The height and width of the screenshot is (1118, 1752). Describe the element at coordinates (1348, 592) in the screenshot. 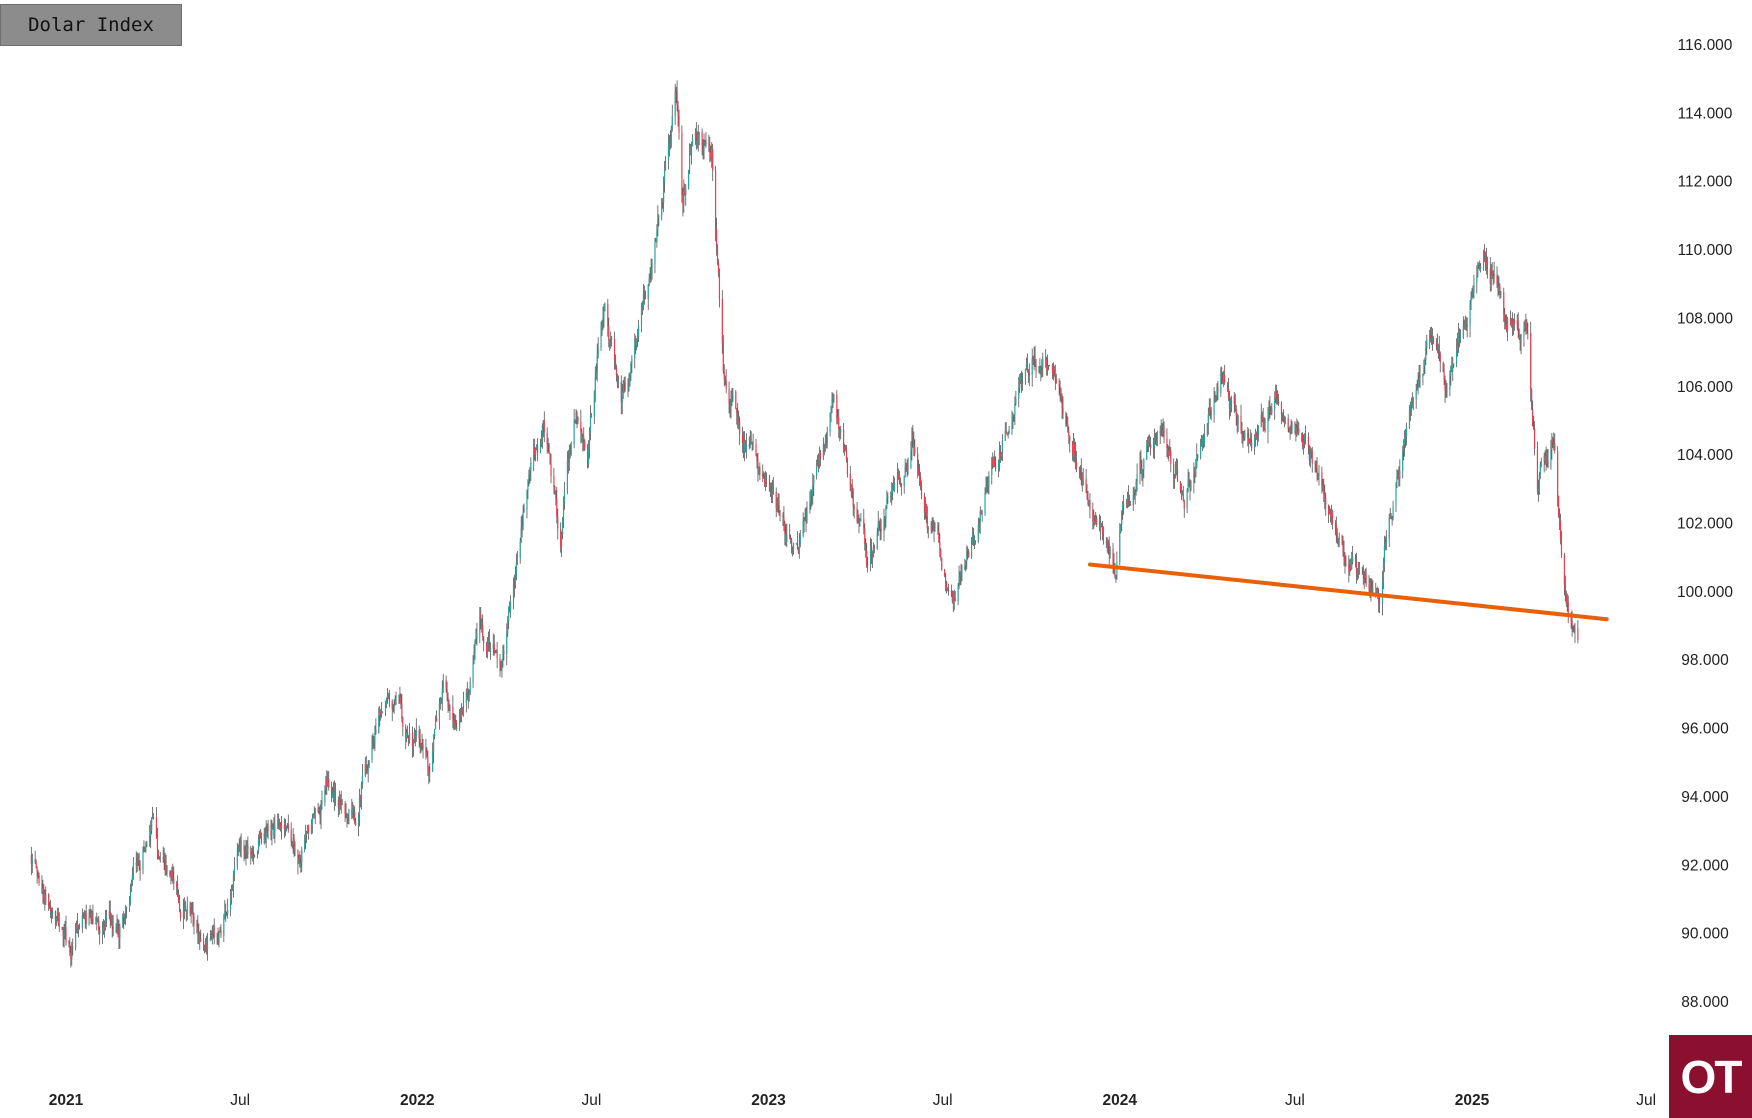

I see `support-trendline` at that location.